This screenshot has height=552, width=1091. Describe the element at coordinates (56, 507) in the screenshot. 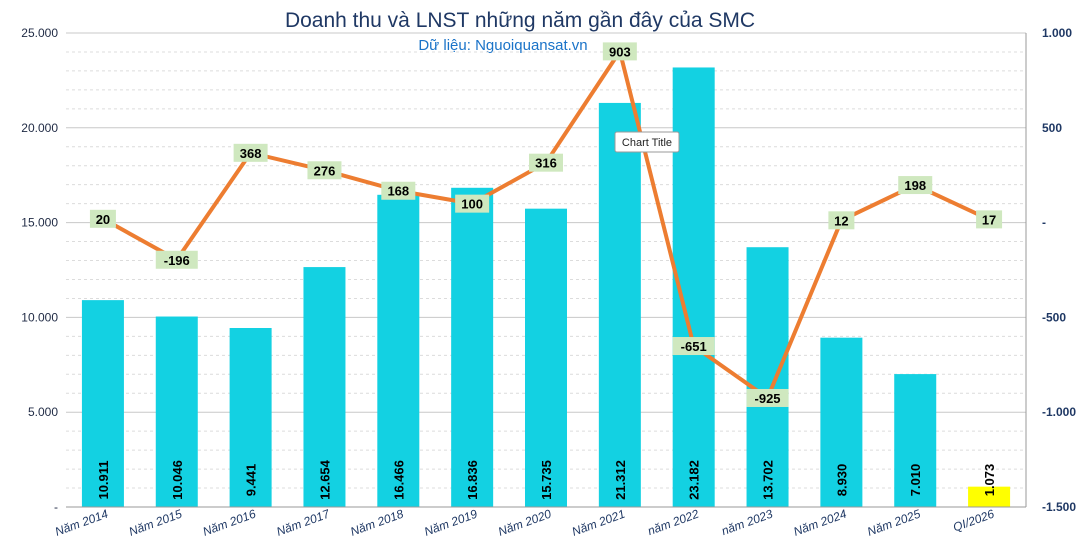

I see `left-axis-tick-label: -` at that location.